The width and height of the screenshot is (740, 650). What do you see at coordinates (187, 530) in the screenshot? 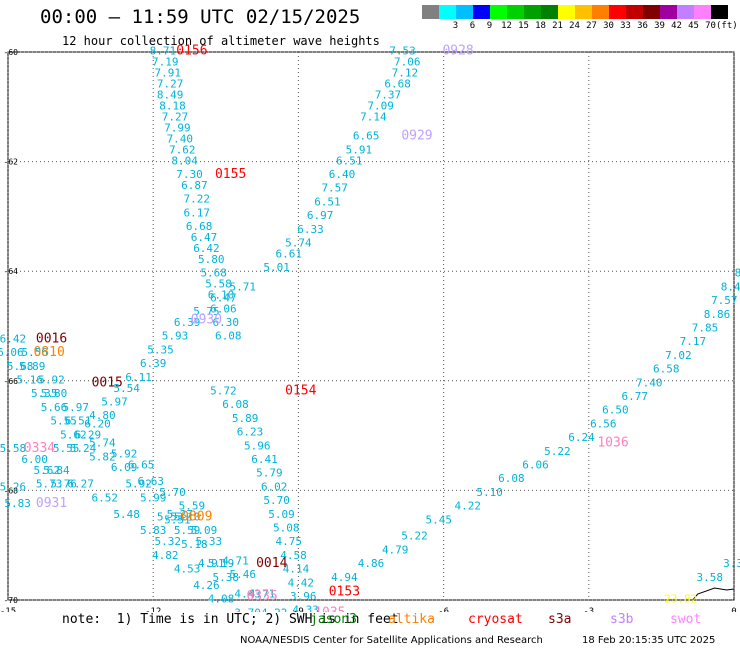
I see `wave-height-label: 5.59` at bounding box center [187, 530].